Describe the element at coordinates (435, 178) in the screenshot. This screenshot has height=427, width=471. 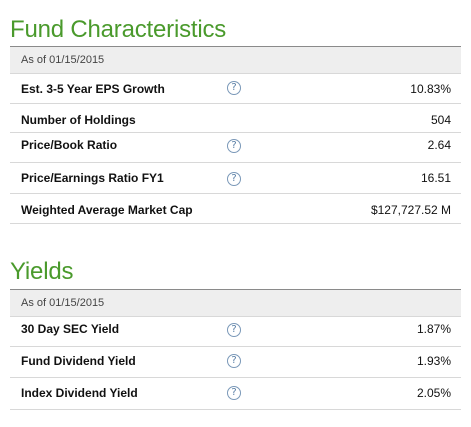
I see `row-value: 16.51` at that location.